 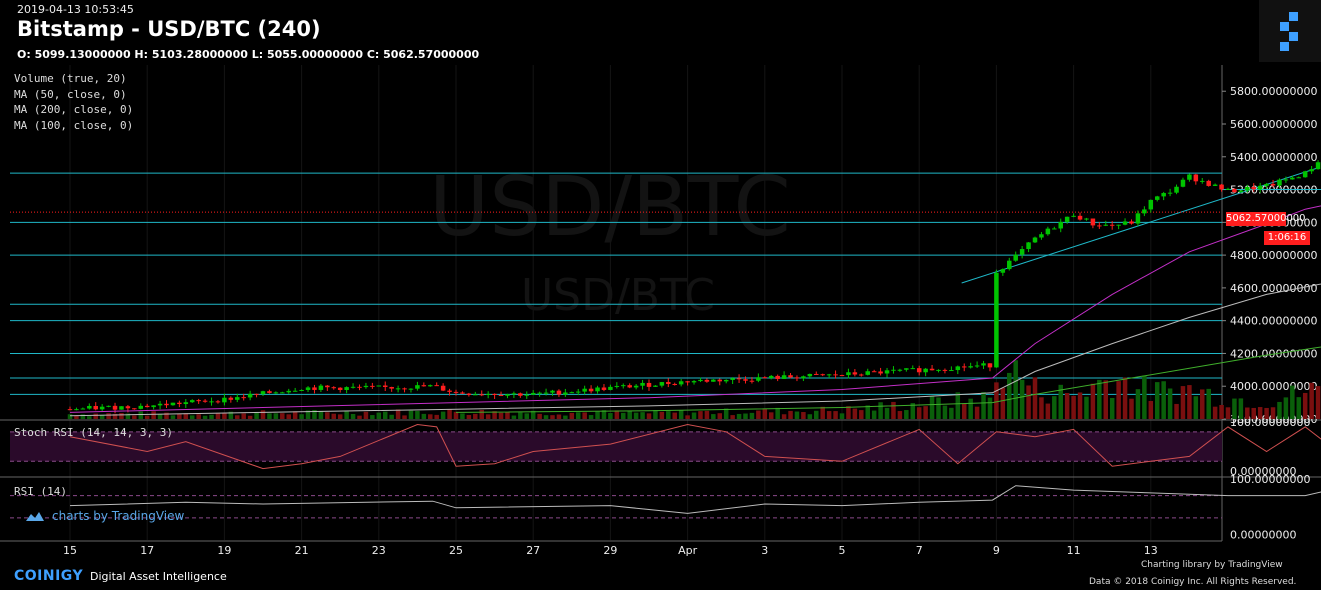 What do you see at coordinates (75, 9) in the screenshot?
I see `header-timestamp: 2019-04-13 10:53:45` at bounding box center [75, 9].